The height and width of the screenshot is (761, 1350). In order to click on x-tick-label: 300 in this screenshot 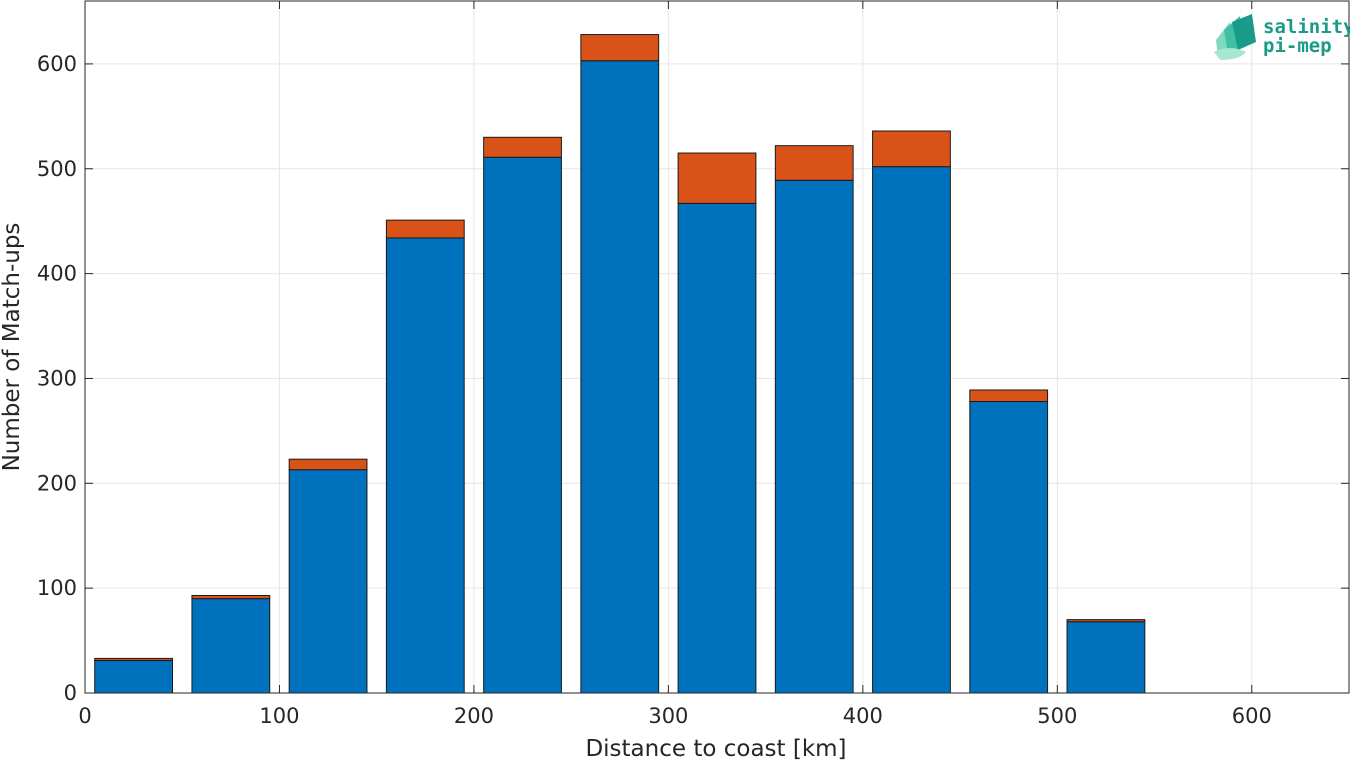, I will do `click(668, 716)`.